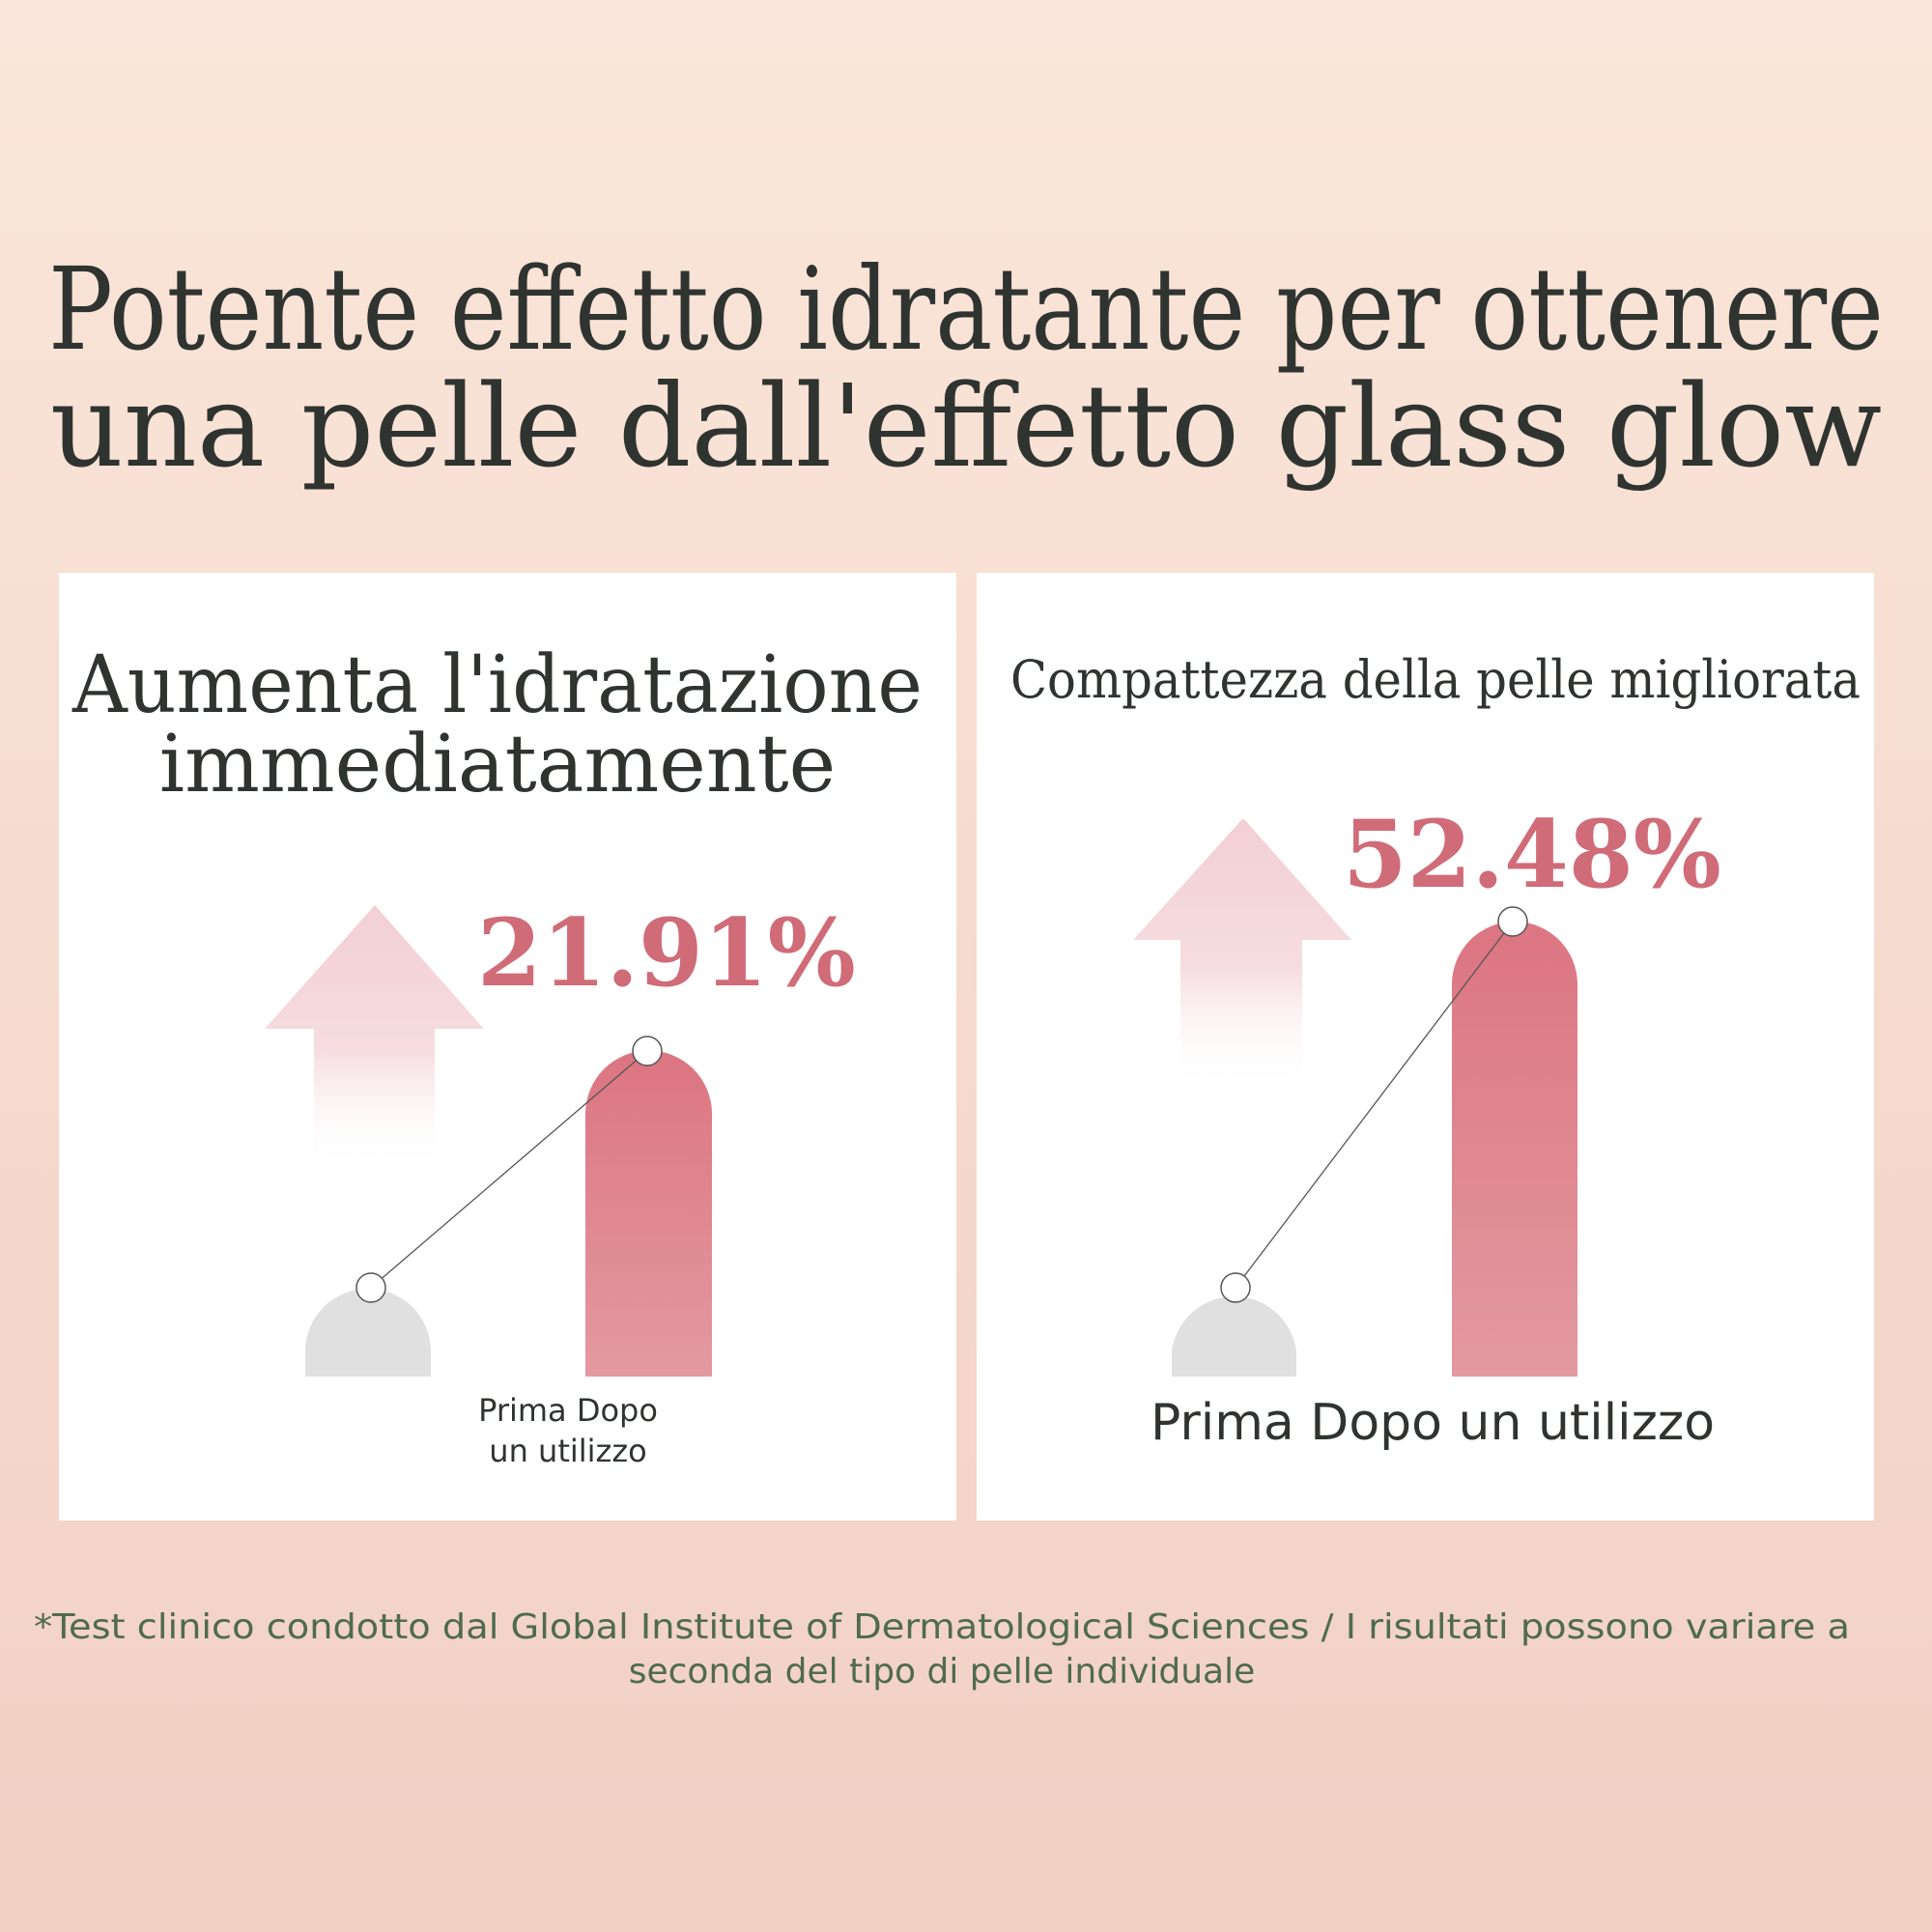 The width and height of the screenshot is (1932, 1932). What do you see at coordinates (497, 764) in the screenshot?
I see `panel-title: immediatamente` at bounding box center [497, 764].